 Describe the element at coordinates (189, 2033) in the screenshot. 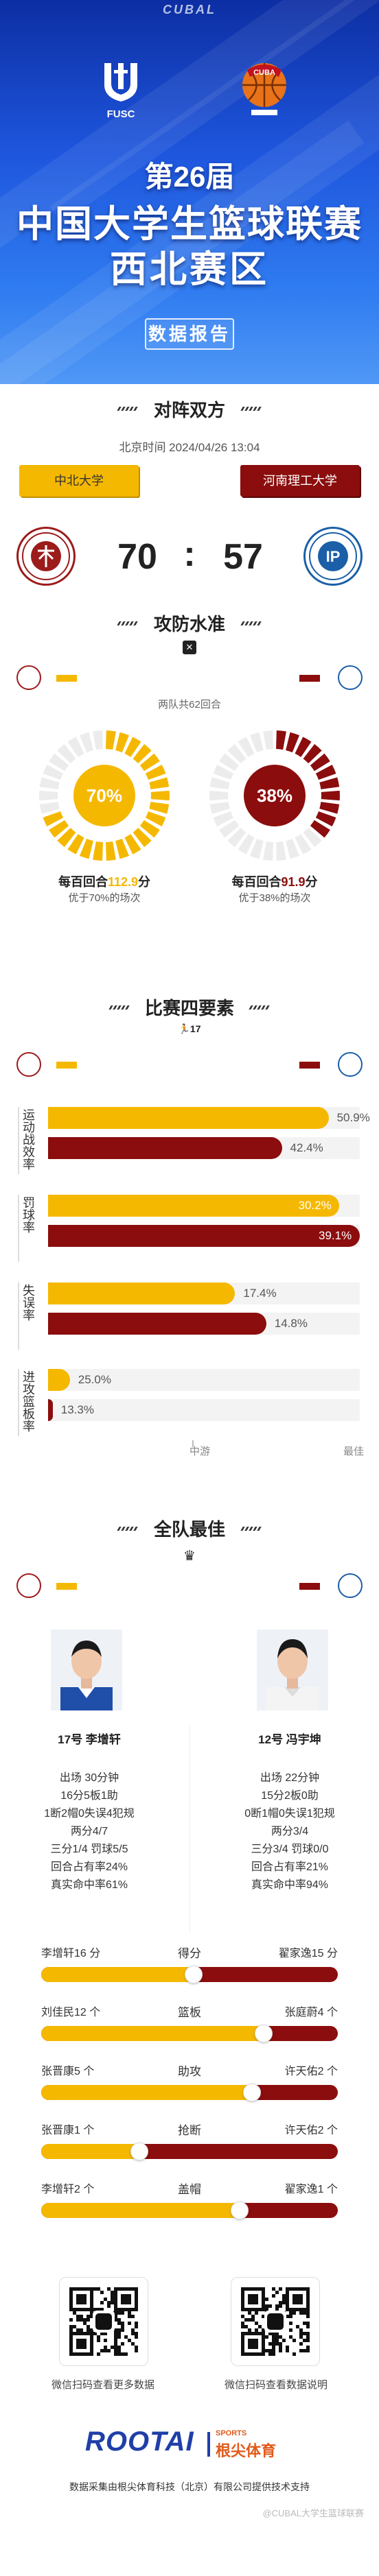

I see `compare-bar` at that location.